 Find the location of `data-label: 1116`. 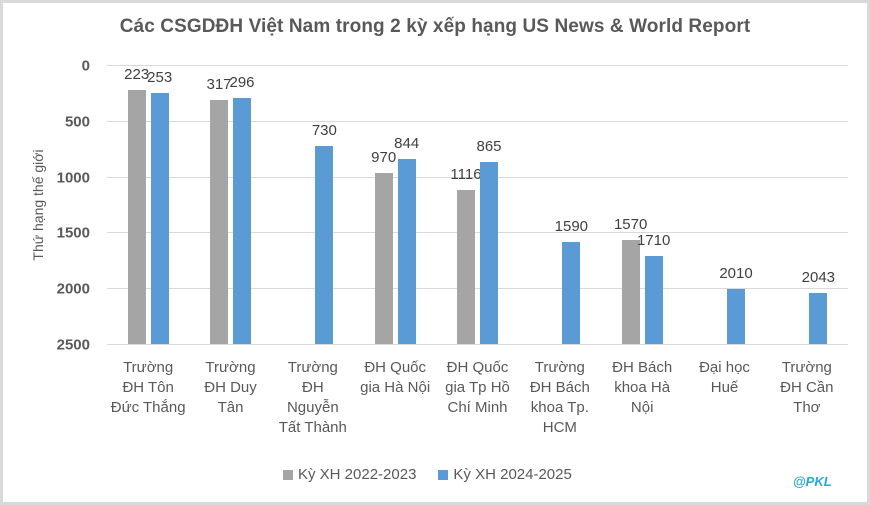

data-label: 1116 is located at coordinates (466, 174).